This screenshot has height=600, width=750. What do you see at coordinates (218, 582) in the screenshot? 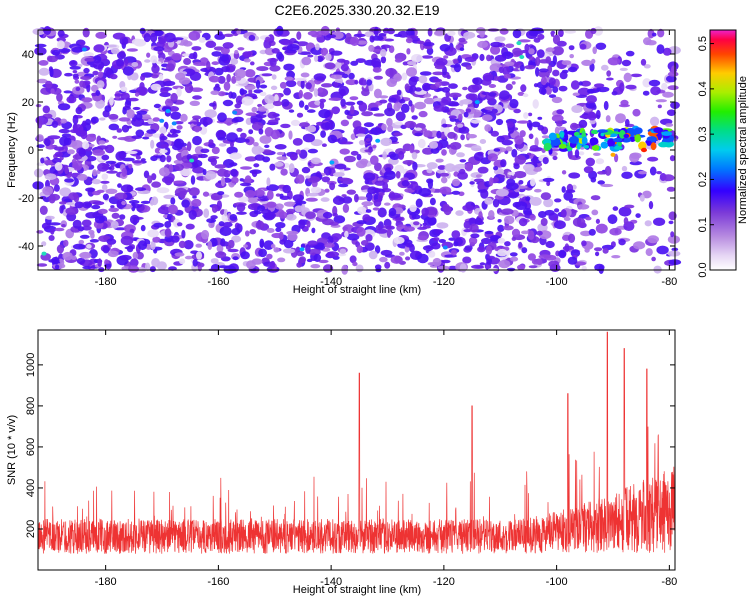
I see `snr-x-tick-label: -160` at bounding box center [218, 582].